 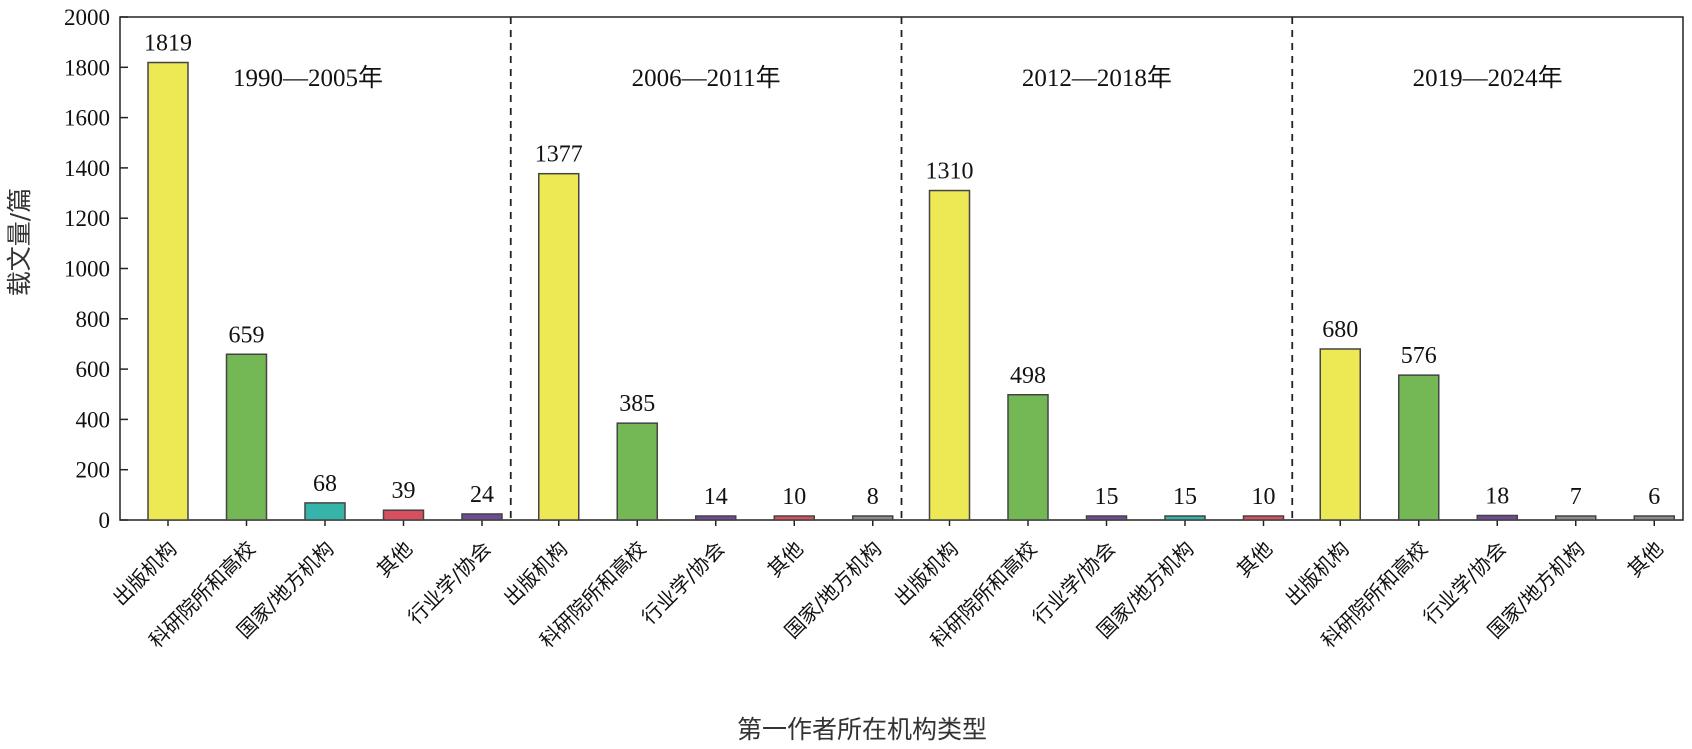 What do you see at coordinates (1340, 330) in the screenshot?
I see `data-label: 680` at bounding box center [1340, 330].